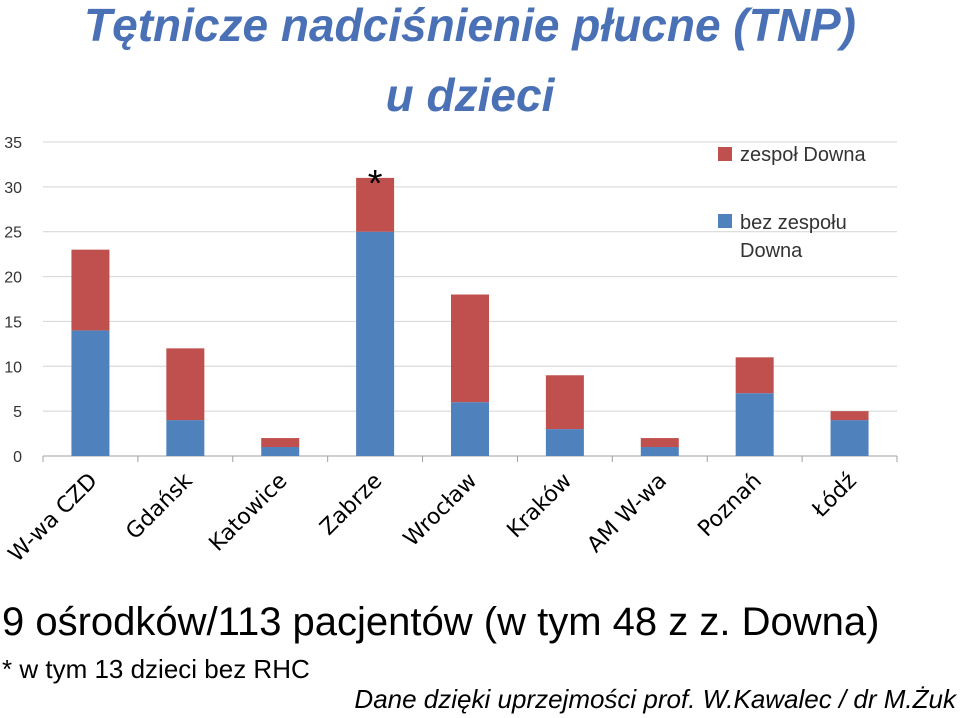 This screenshot has width=960, height=718. I want to click on legend: zespoł Downa bez zespołu Downa, so click(792, 203).